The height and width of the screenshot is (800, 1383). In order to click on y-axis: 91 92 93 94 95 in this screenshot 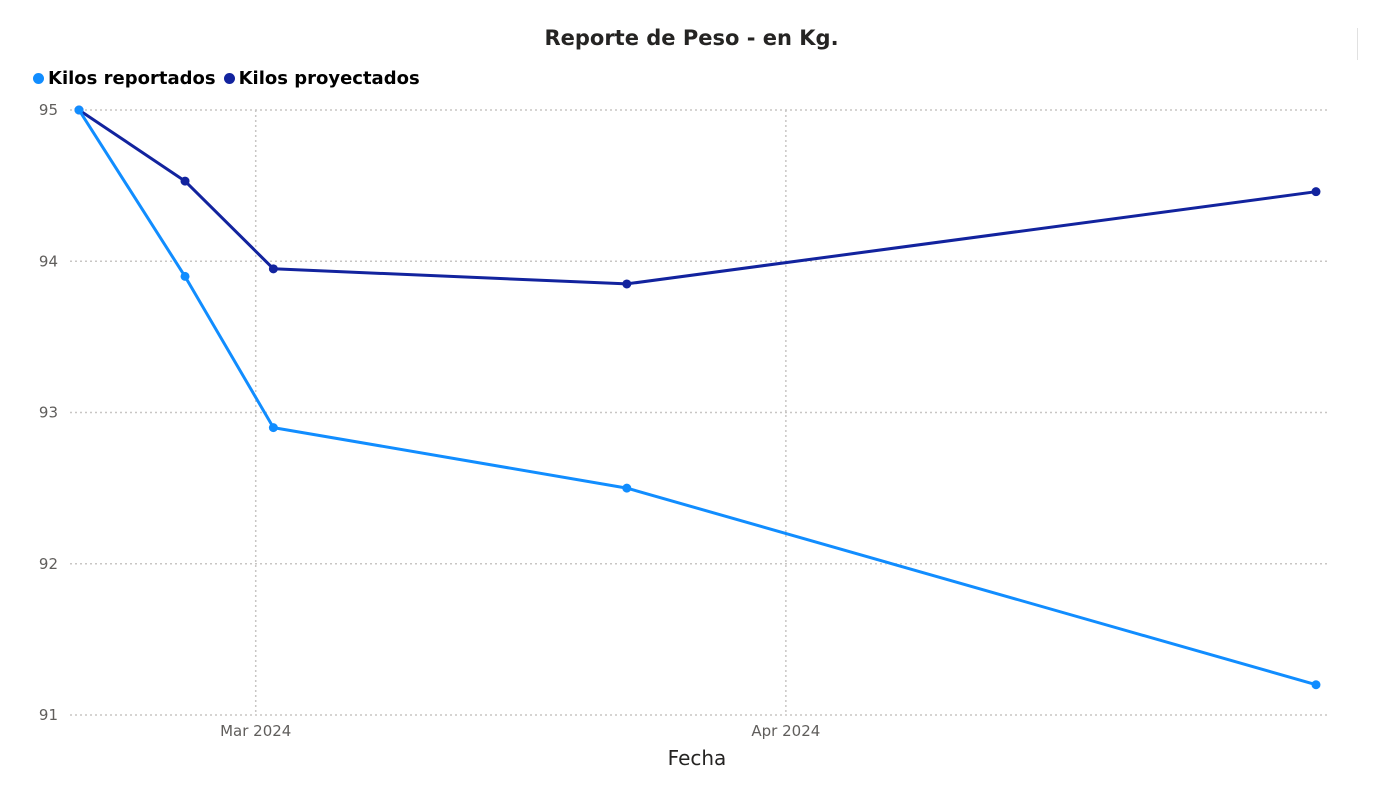, I will do `click(48, 412)`.